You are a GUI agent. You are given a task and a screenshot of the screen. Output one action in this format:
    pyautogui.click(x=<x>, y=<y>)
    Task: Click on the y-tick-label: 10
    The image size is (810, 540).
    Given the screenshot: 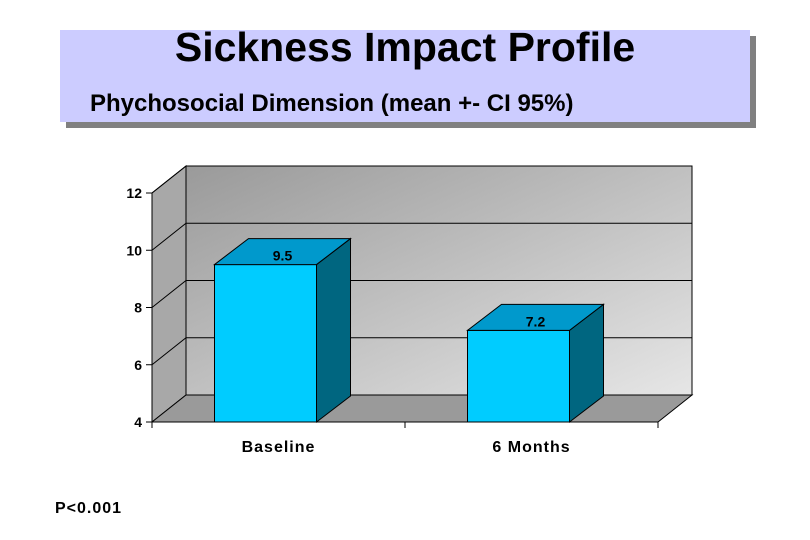 What is the action you would take?
    pyautogui.click(x=134, y=250)
    